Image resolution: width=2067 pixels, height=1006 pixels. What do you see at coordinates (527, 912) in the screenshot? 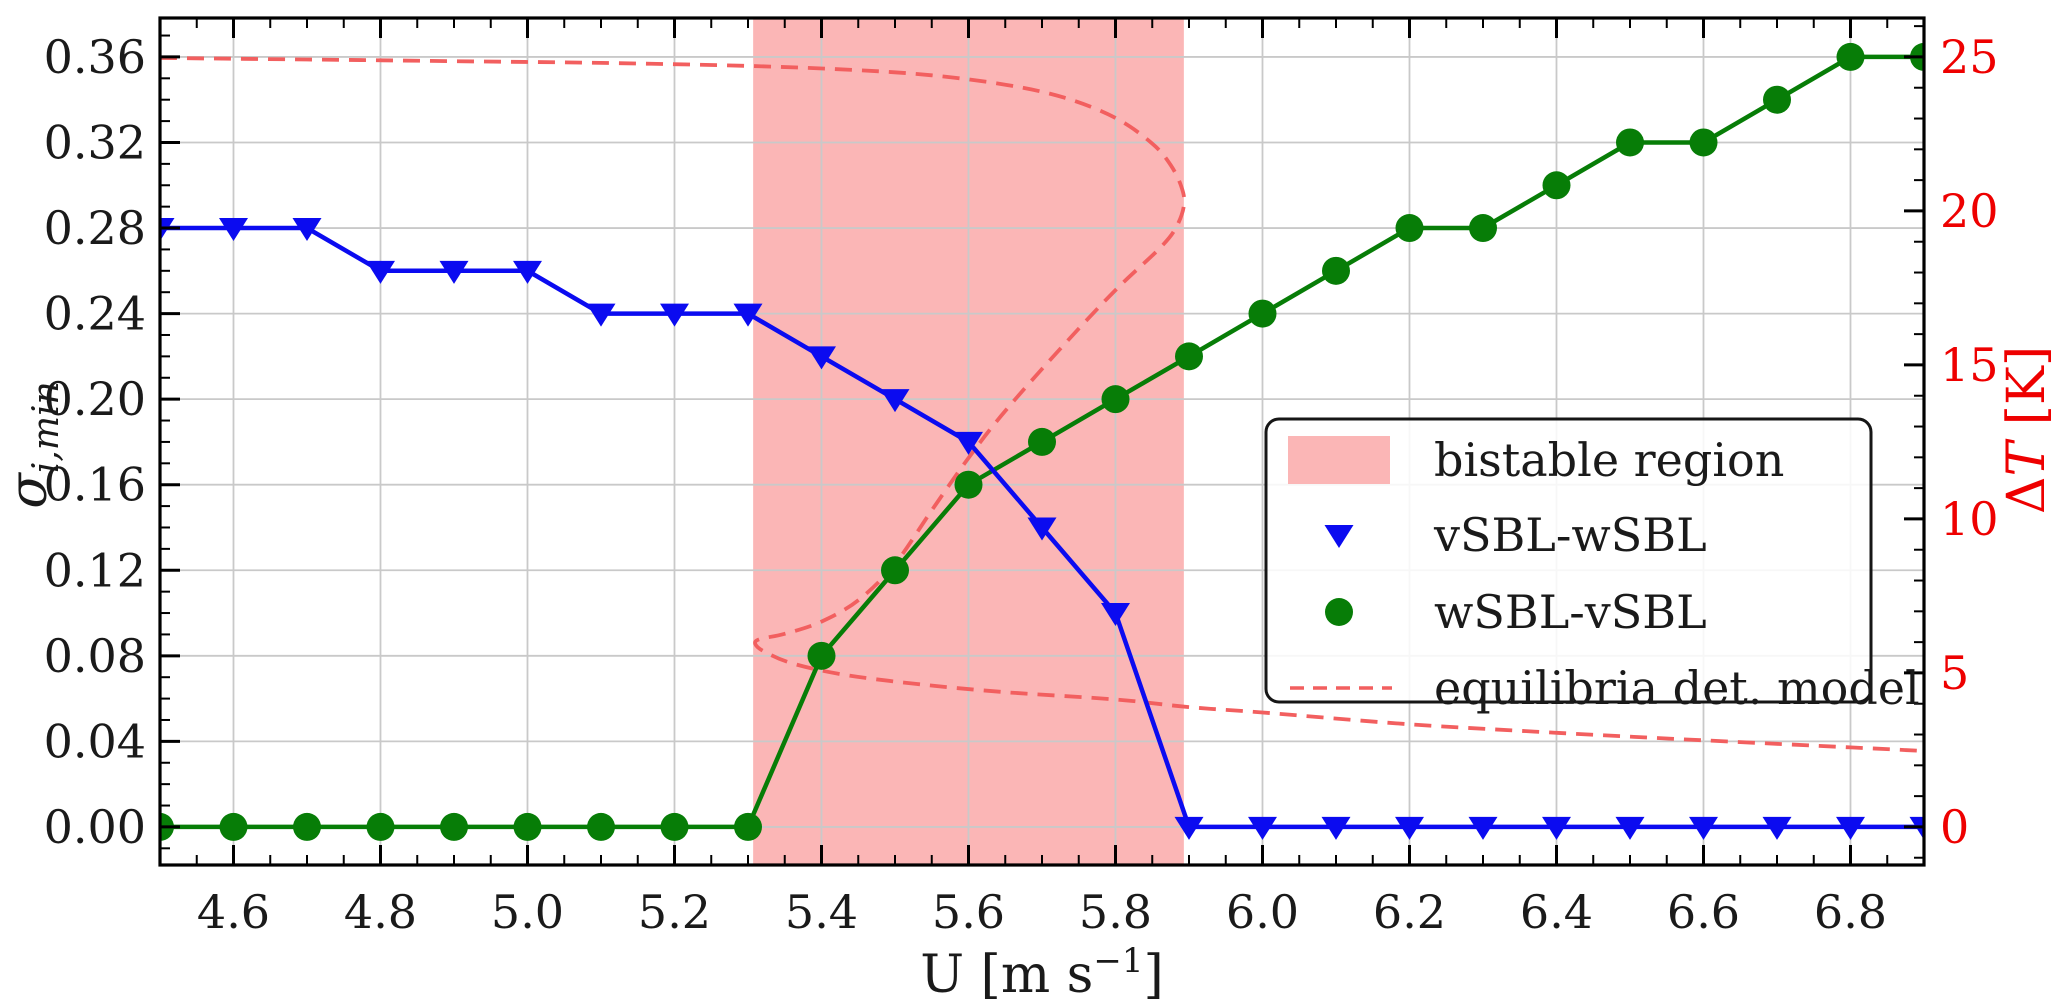
I see `x-tick-label: 5.0` at bounding box center [527, 912].